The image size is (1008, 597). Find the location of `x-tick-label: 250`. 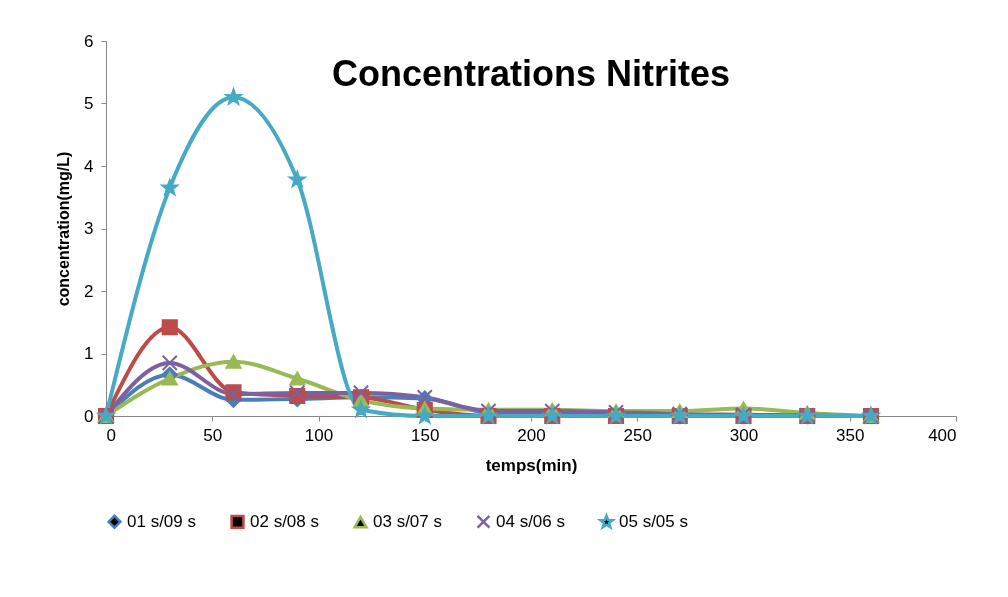

x-tick-label: 250 is located at coordinates (637, 435).